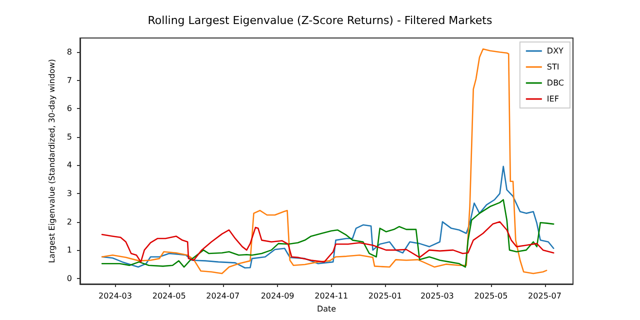 The width and height of the screenshot is (640, 320). Describe the element at coordinates (326, 309) in the screenshot. I see `x-axis-title: Date` at that location.